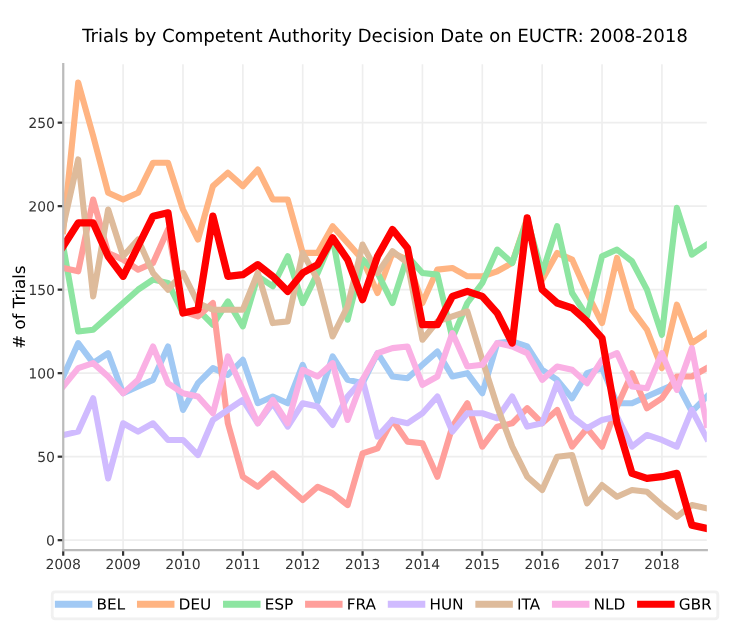 The image size is (744, 642). I want to click on y-axis-title: # of Trials, so click(19, 307).